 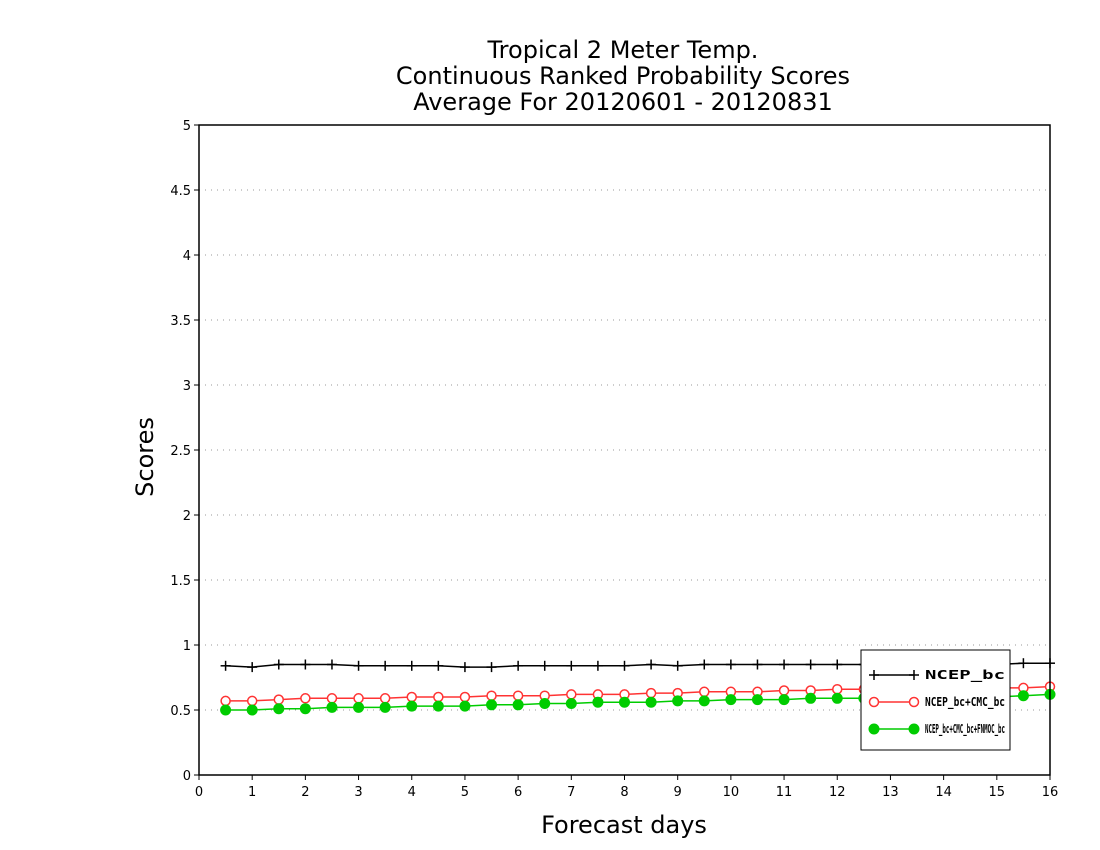 I want to click on y-tick-label: 5, so click(x=187, y=126).